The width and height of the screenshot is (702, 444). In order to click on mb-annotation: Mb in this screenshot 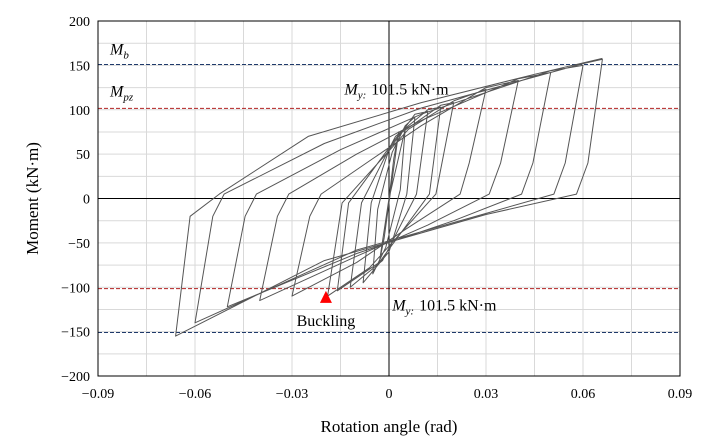, I will do `click(119, 51)`.